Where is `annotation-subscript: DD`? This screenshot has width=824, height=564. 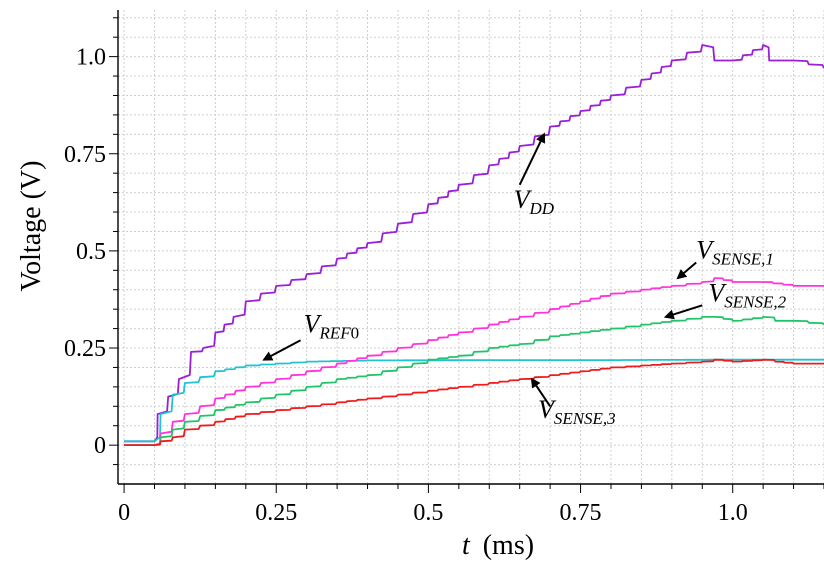
annotation-subscript: DD is located at coordinates (541, 208).